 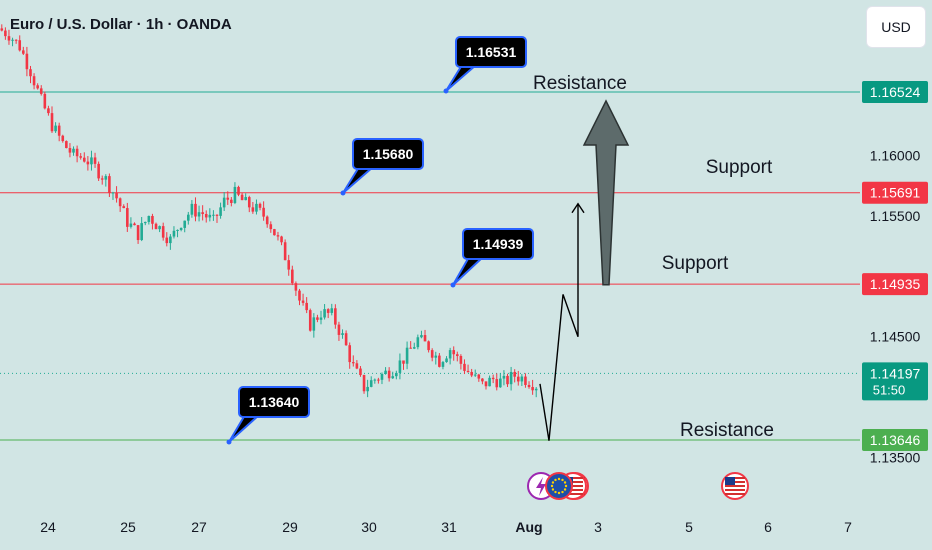 What do you see at coordinates (895, 458) in the screenshot?
I see `y-tick-label-3: 1.13500` at bounding box center [895, 458].